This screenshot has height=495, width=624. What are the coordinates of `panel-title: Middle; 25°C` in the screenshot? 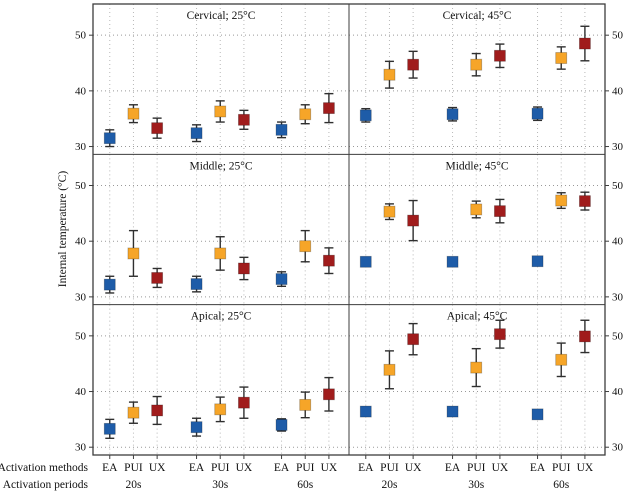 It's located at (220, 166).